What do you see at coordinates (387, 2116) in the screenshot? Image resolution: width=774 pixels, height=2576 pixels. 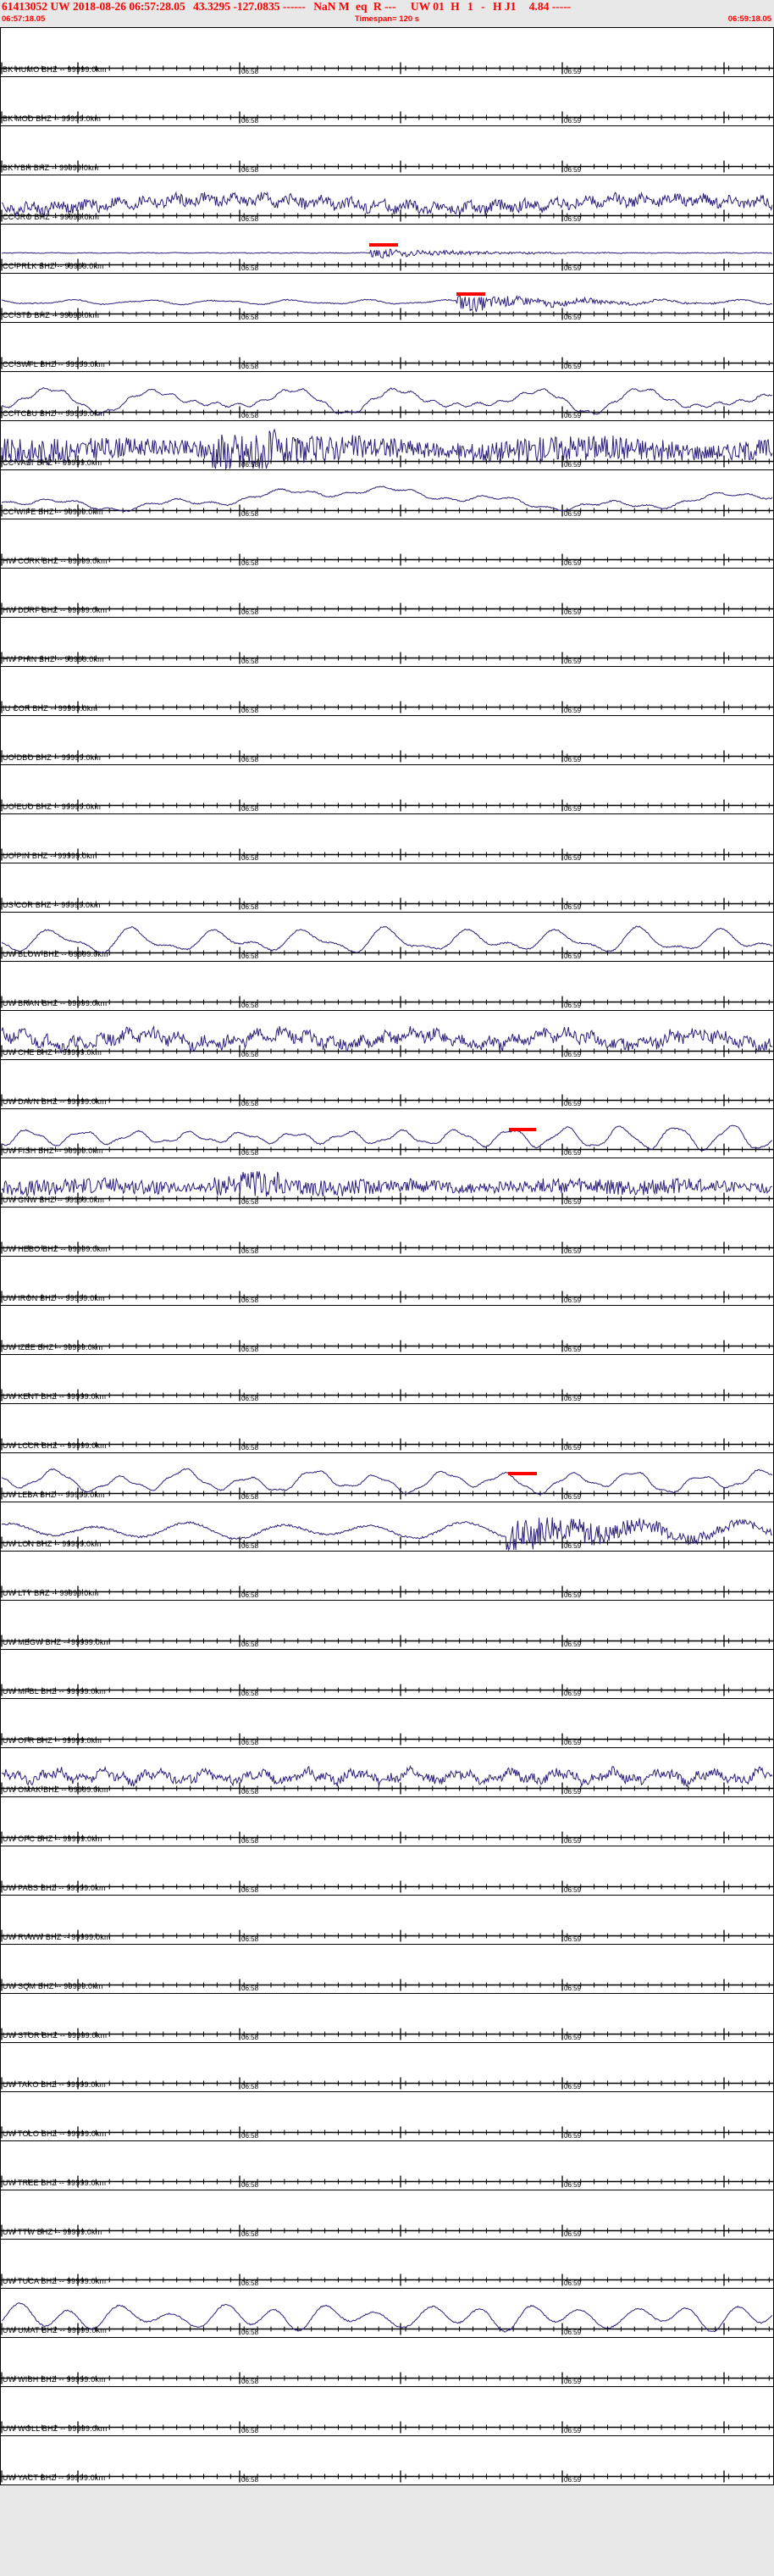 I see `trace-row: UW TOLO BHZ -- 99999.0km 06:58 06:59` at bounding box center [387, 2116].